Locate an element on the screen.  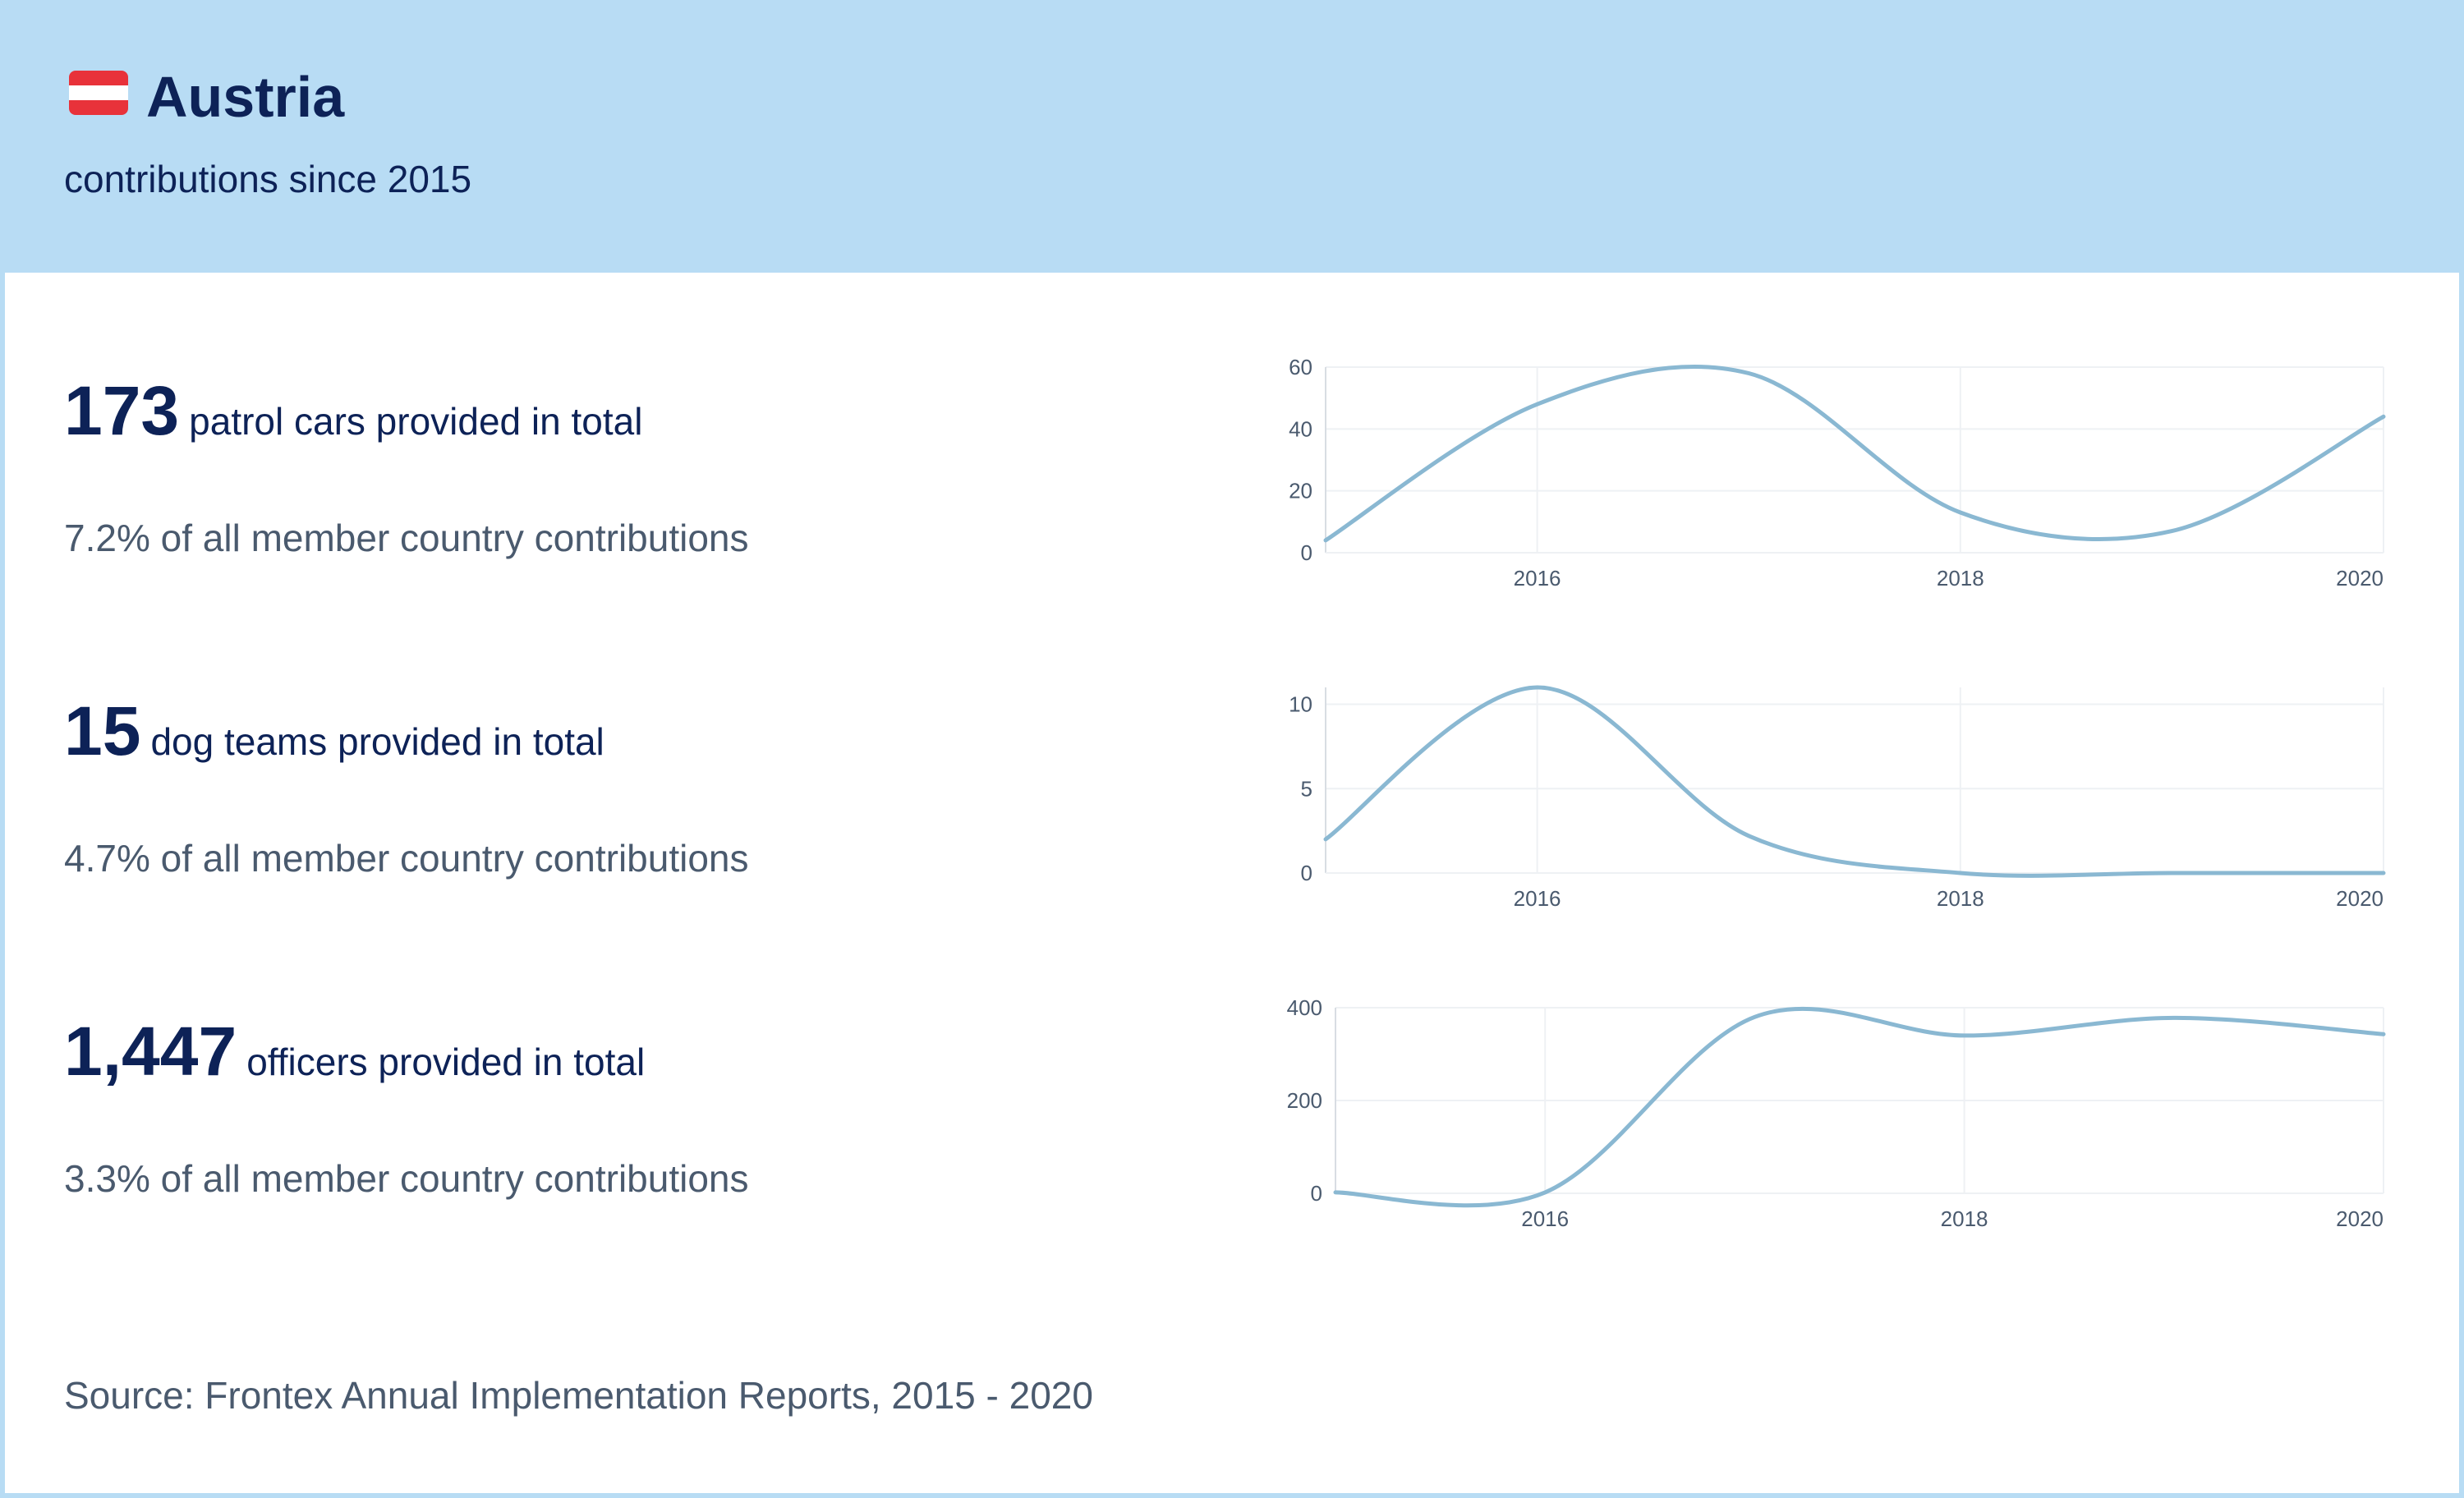
chart-dog-teams: 0 5 10 2016 2018 2020 is located at coordinates (1837, 798).